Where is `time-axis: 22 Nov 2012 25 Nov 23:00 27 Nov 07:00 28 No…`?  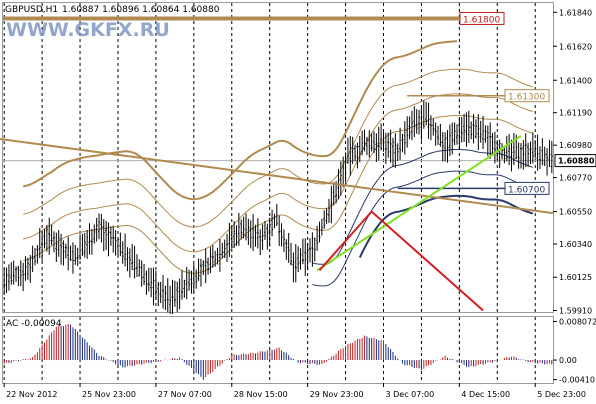 time-axis: 22 Nov 2012 25 Nov 23:00 27 Nov 07:00 28 No… is located at coordinates (294, 391).